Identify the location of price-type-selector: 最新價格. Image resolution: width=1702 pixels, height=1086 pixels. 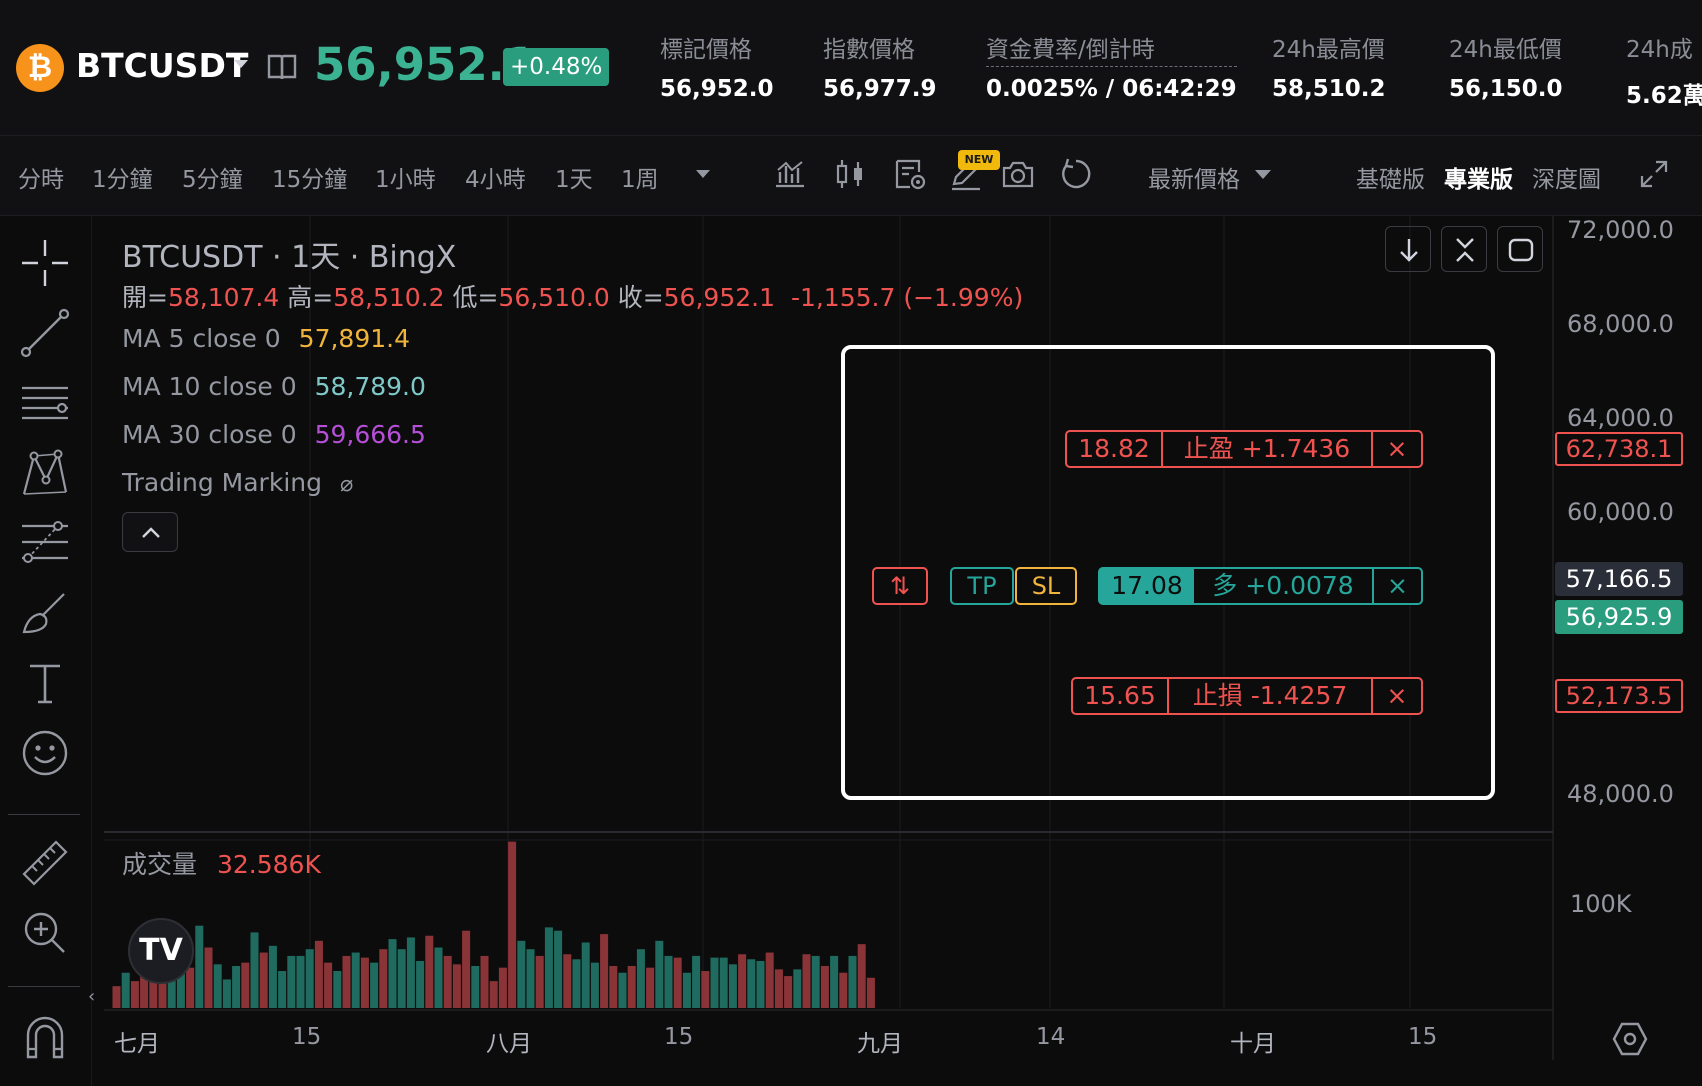
(1194, 180).